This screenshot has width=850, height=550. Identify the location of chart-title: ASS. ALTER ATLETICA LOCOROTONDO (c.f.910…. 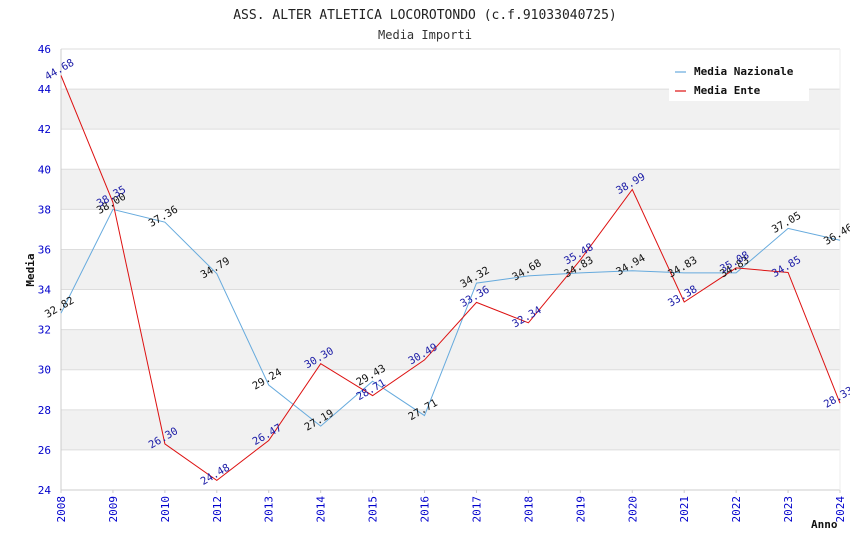
(425, 15).